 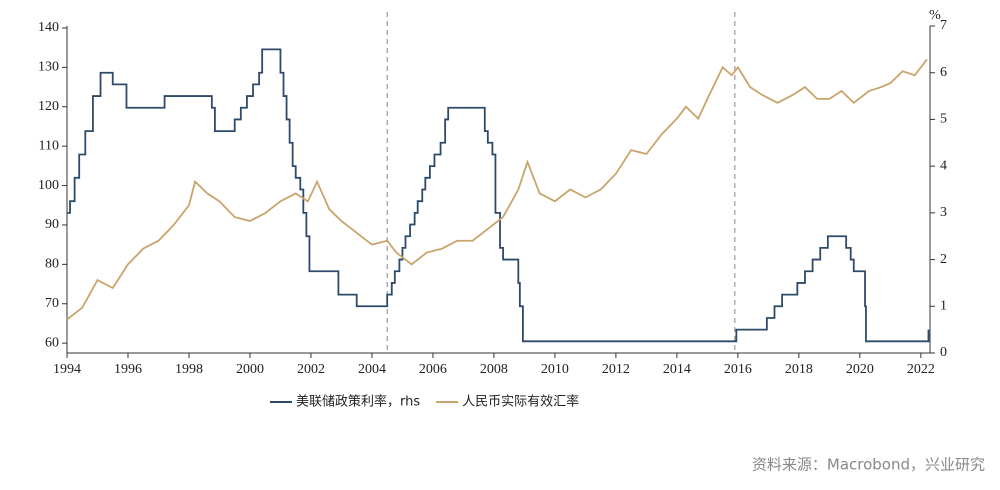 I want to click on legend-label: 人民币实际有效汇率, so click(x=520, y=402).